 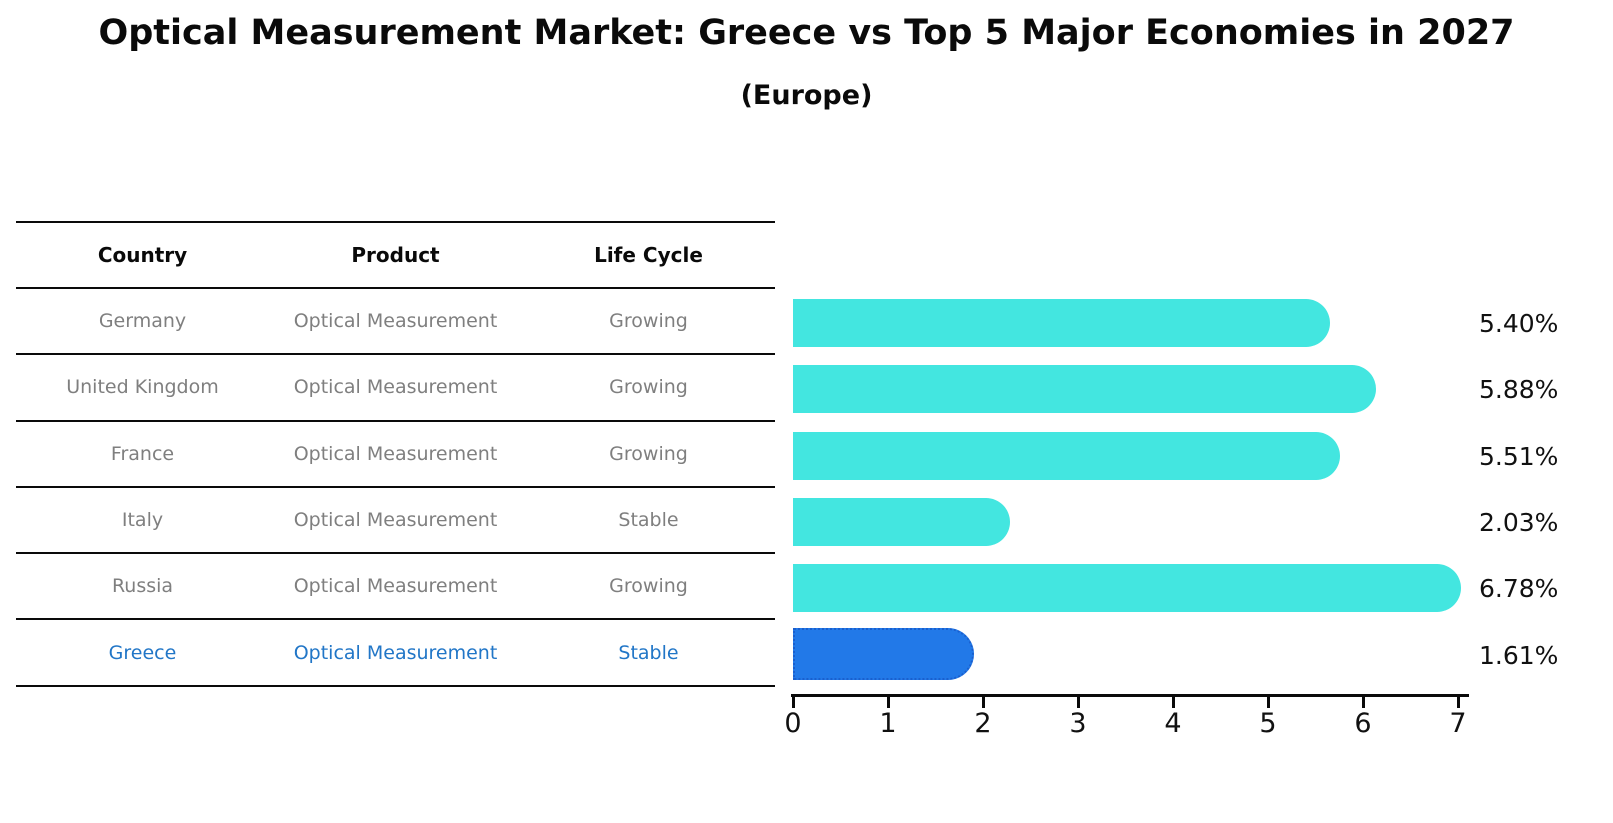 I want to click on cell-country: United Kingdom, so click(x=142, y=387).